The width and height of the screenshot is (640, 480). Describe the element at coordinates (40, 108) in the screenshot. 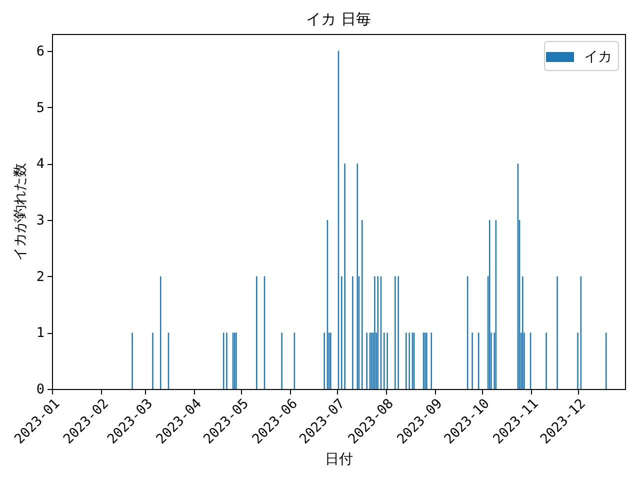

I see `y-tick-label: 5` at that location.